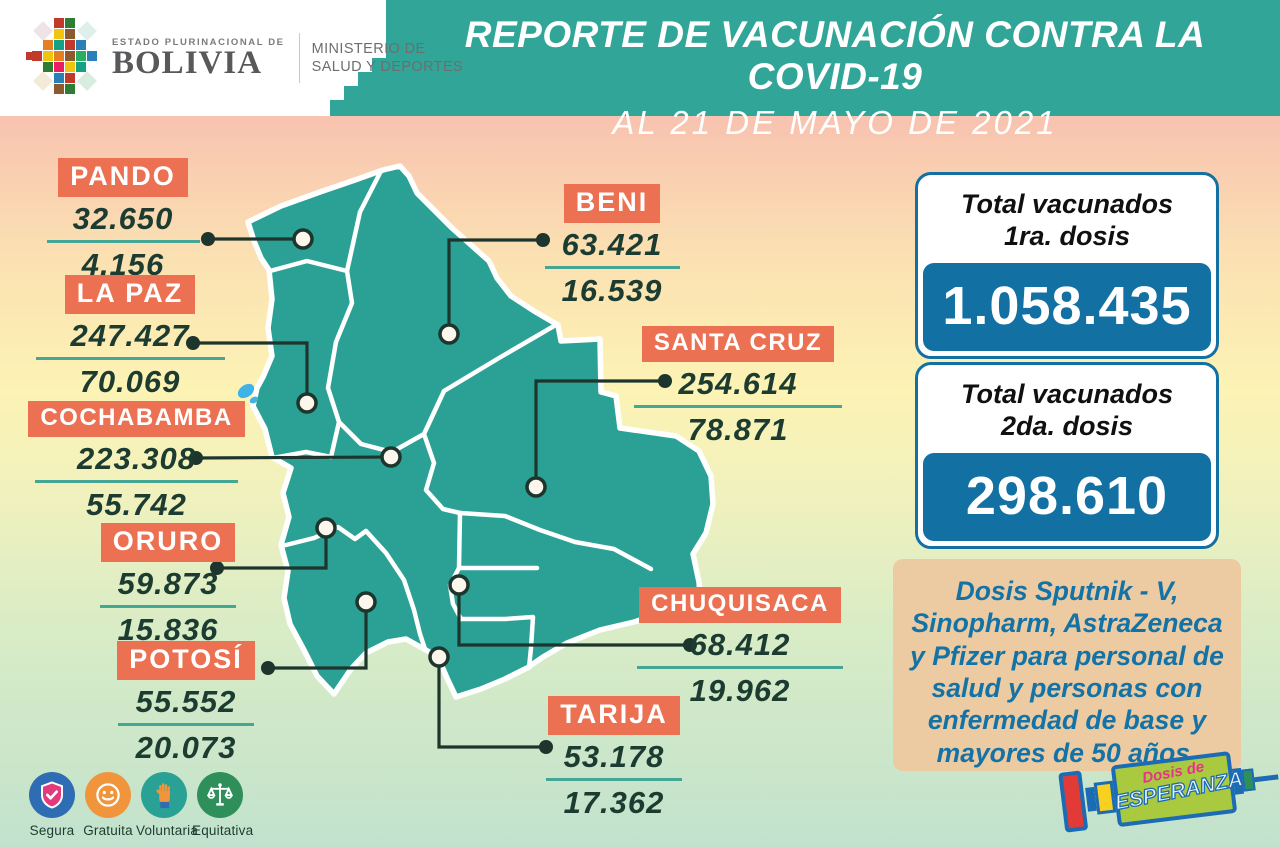  I want to click on dept-block-pando: PANDO 32.650 4.156, so click(123, 219).